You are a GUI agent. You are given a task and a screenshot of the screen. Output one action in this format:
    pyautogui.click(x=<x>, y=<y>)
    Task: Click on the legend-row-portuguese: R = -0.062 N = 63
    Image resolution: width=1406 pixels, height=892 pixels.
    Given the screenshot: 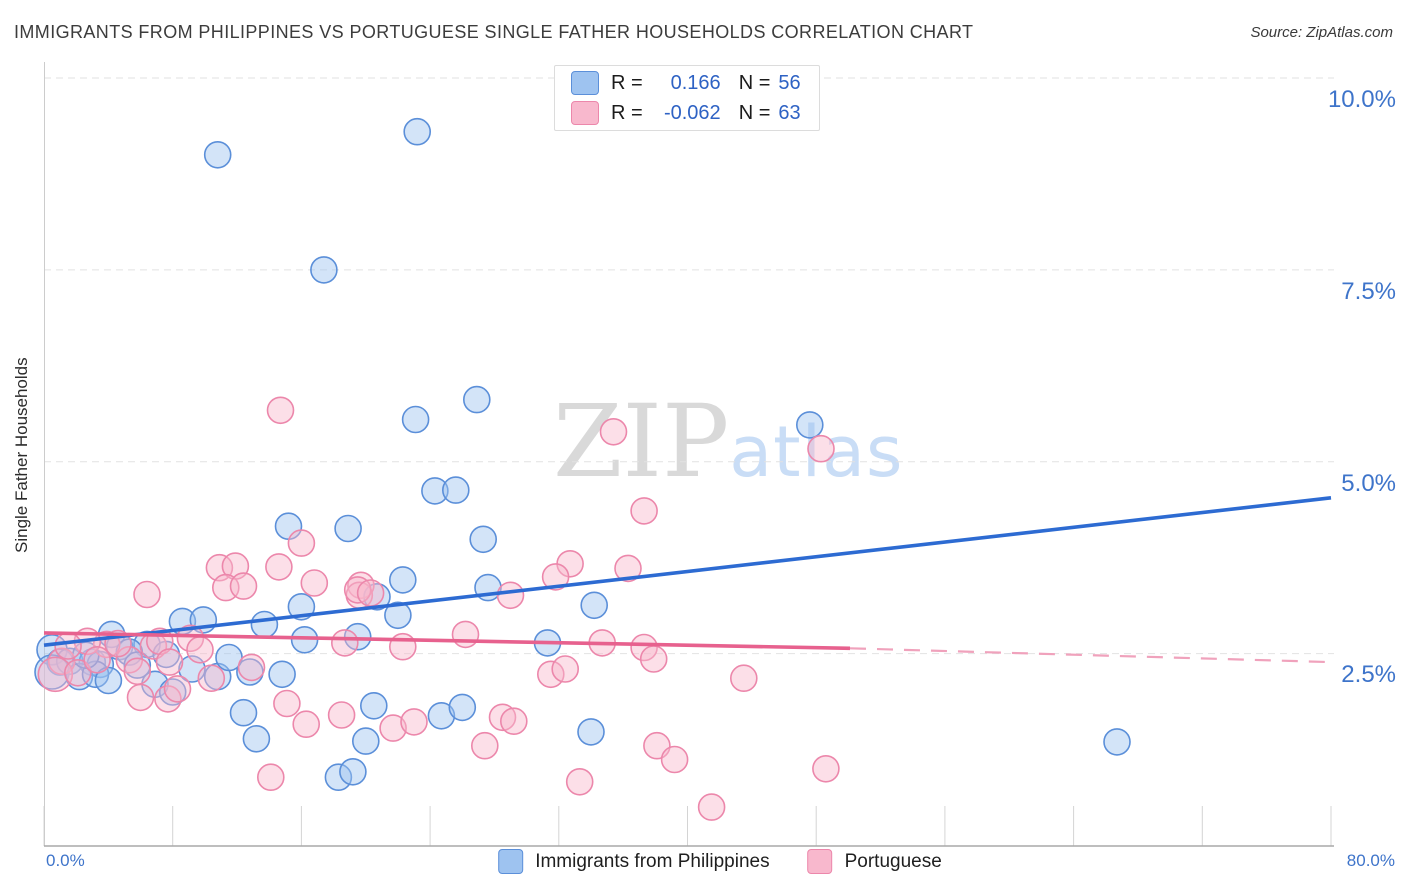 What is the action you would take?
    pyautogui.click(x=687, y=113)
    